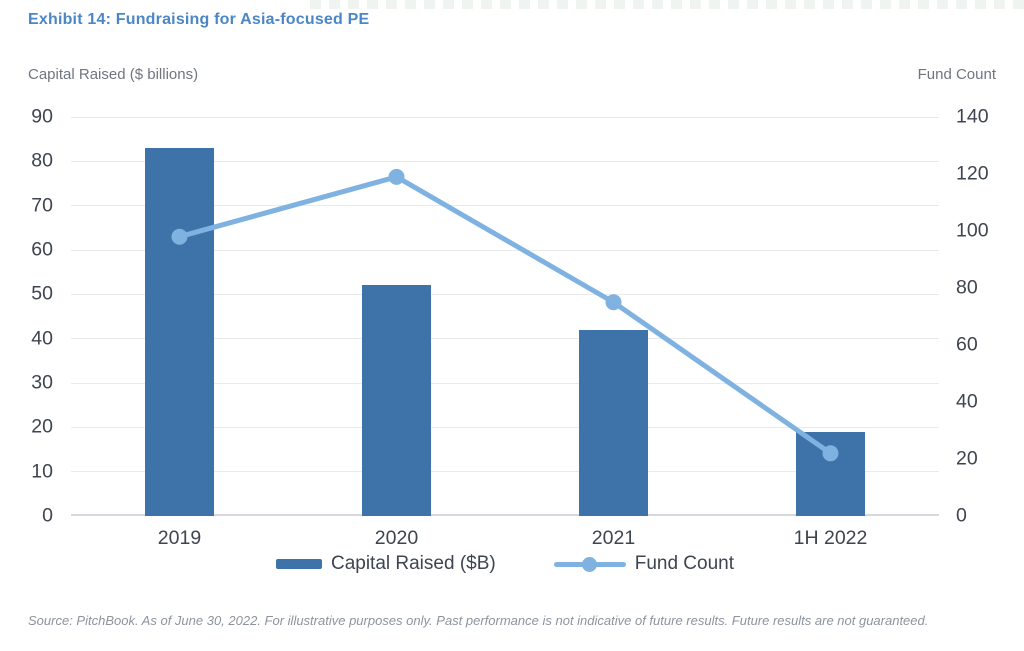  I want to click on fund-count-point-1h-2022, so click(830, 453).